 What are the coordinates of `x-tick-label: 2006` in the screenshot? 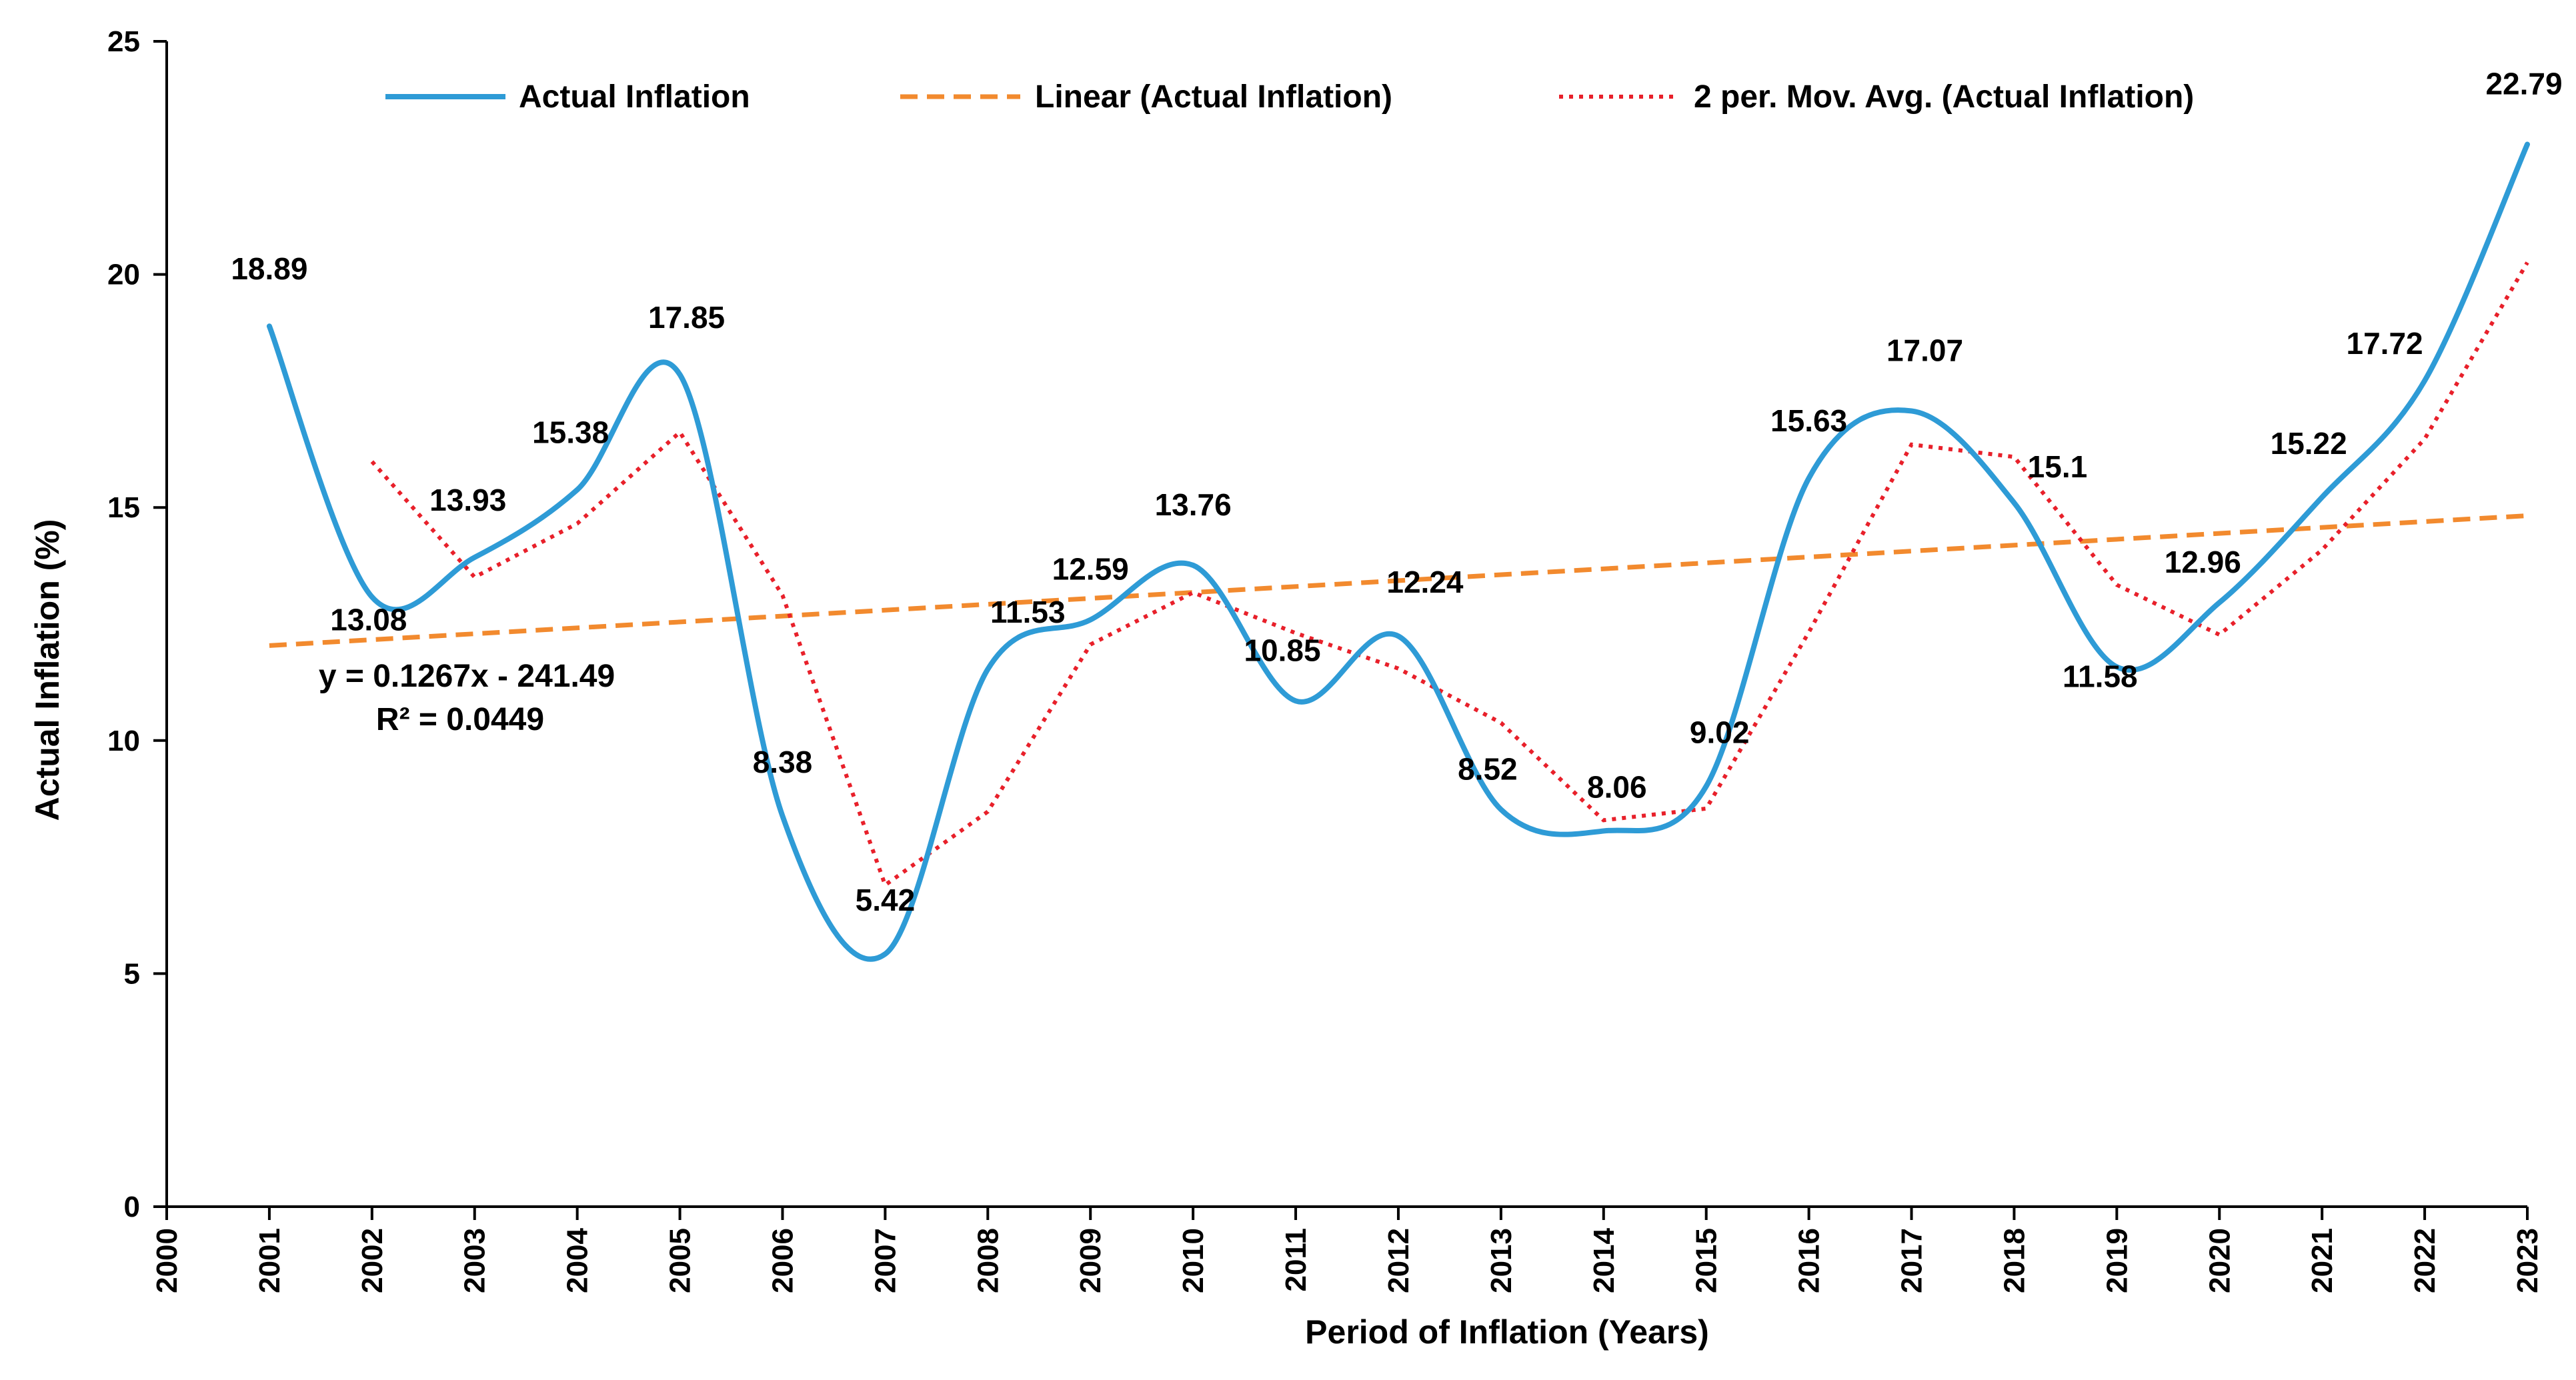 It's located at (782, 1260).